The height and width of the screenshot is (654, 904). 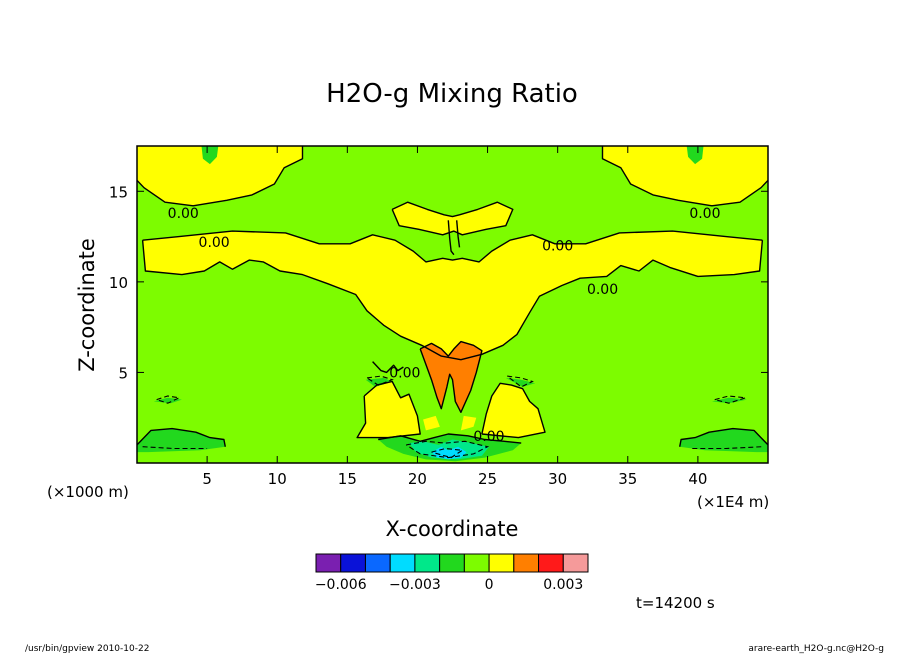 What do you see at coordinates (704, 214) in the screenshot?
I see `contour-label-3: 0.00` at bounding box center [704, 214].